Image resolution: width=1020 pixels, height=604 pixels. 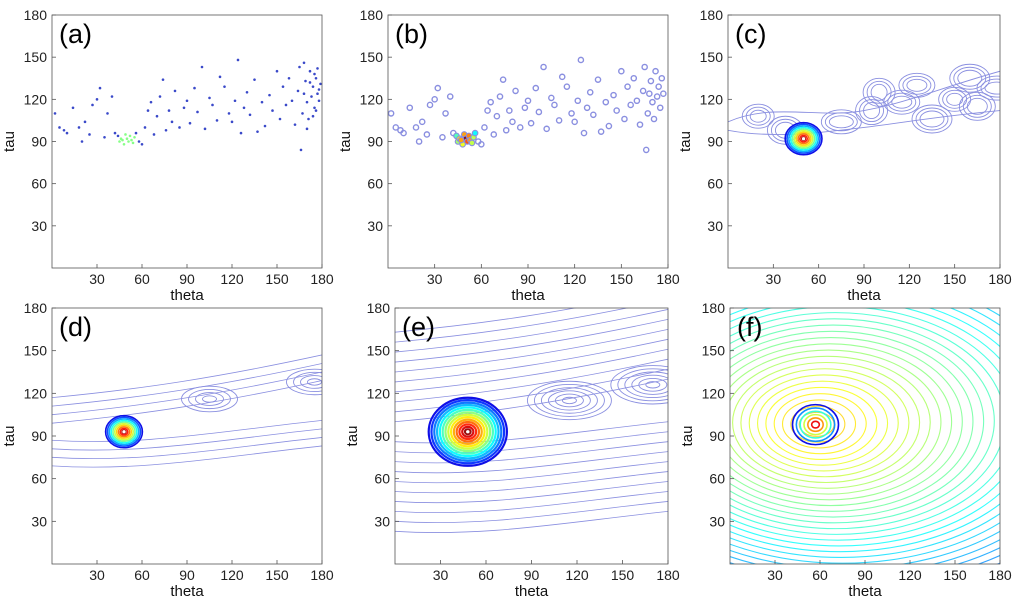 I want to click on density-point, so click(x=475, y=133).